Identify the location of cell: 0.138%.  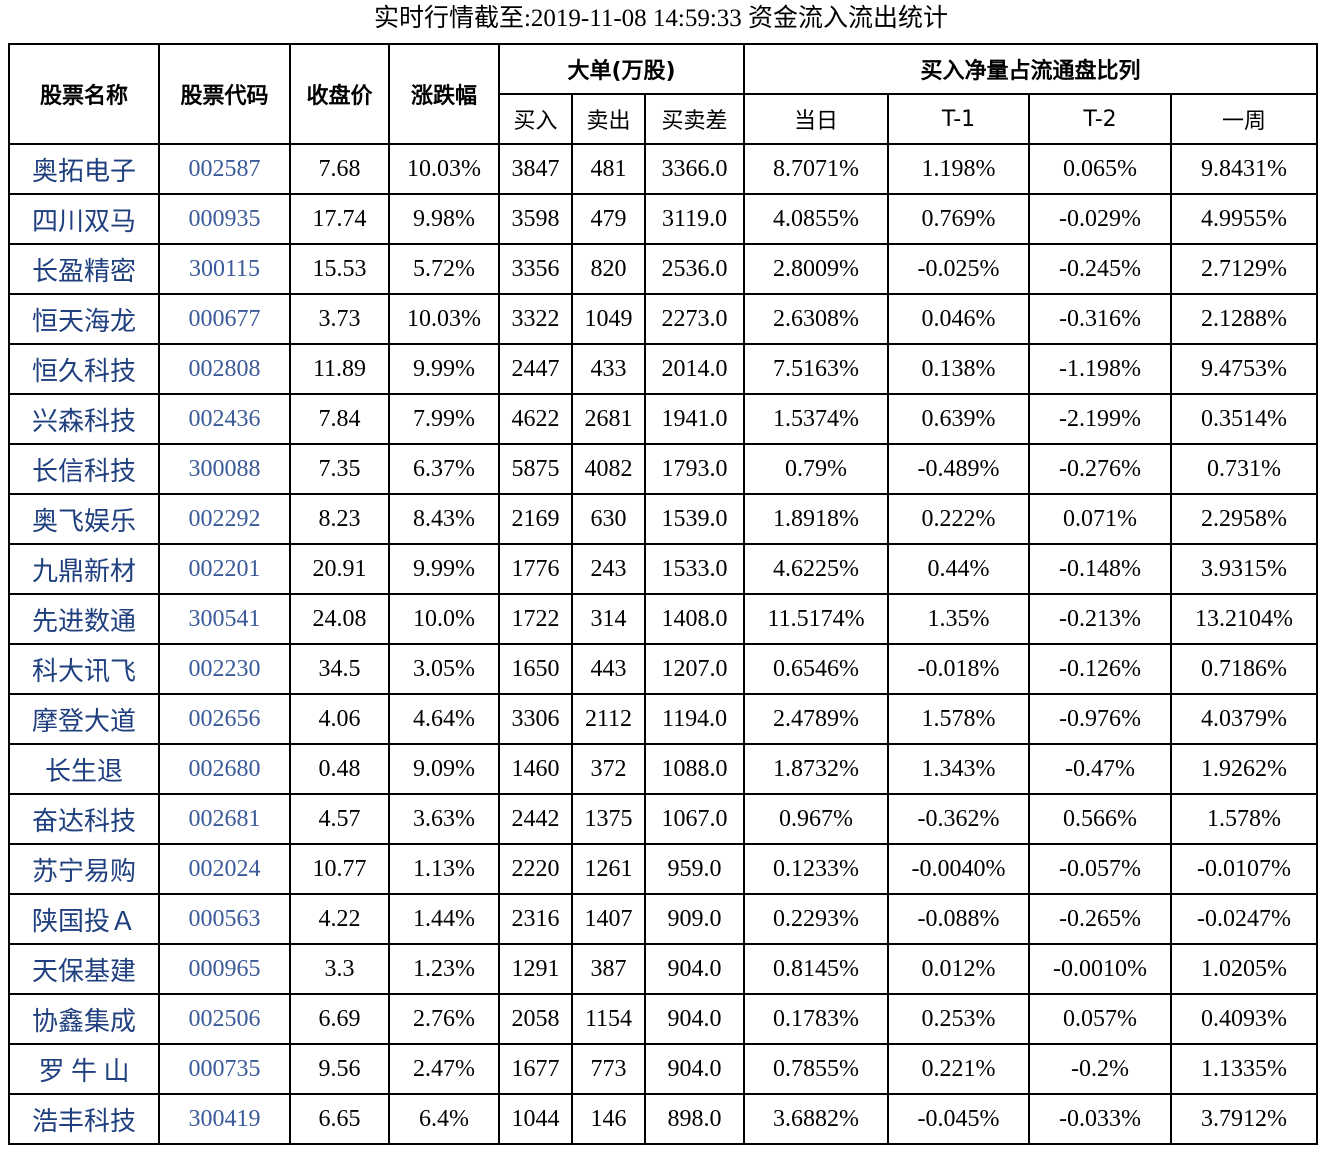
(959, 369).